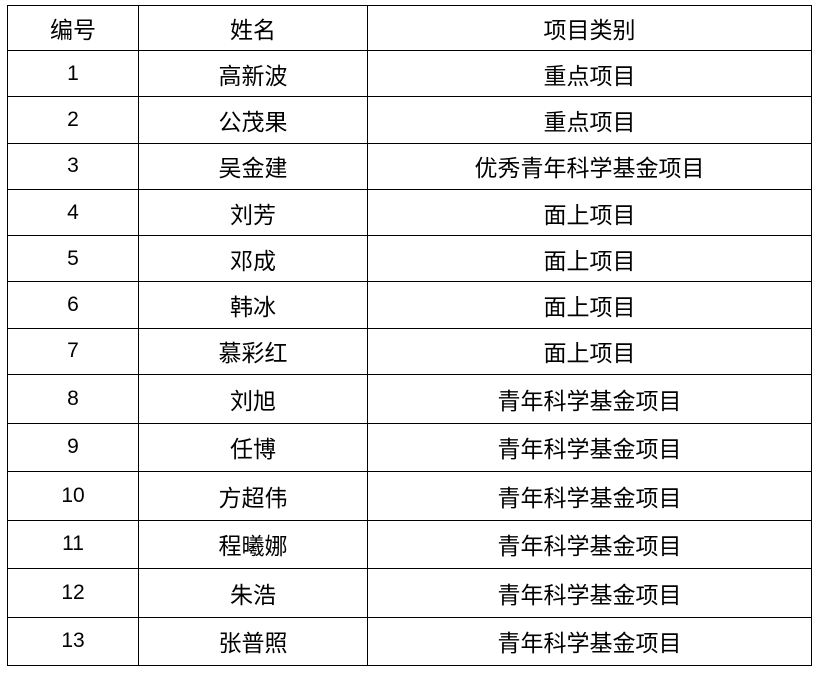  What do you see at coordinates (253, 73) in the screenshot?
I see `name-cell: 高新波` at bounding box center [253, 73].